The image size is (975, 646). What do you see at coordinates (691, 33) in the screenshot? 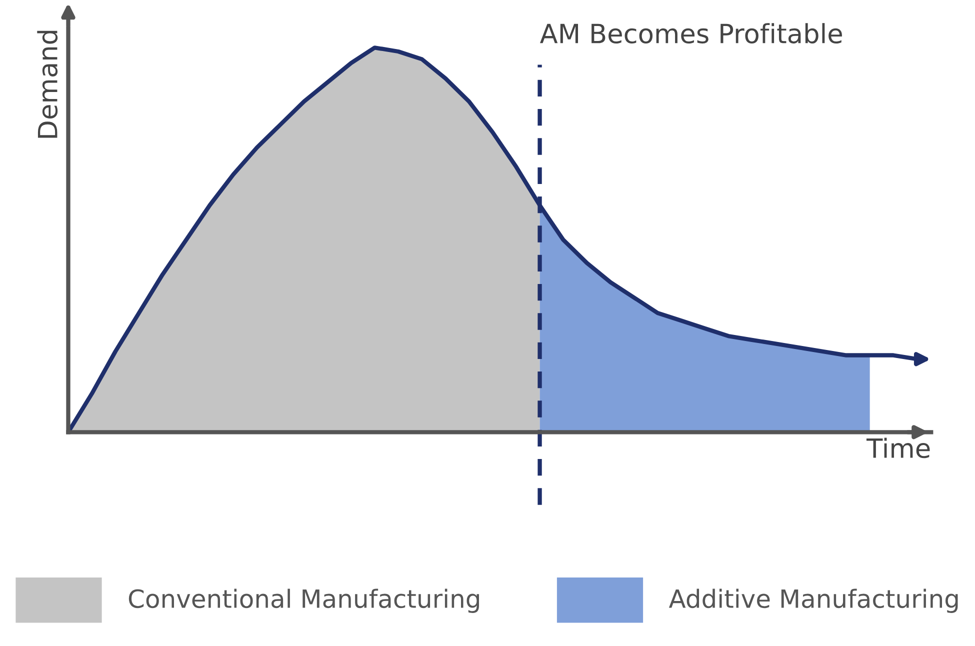
I see `text: AM Becomes Profitable` at bounding box center [691, 33].